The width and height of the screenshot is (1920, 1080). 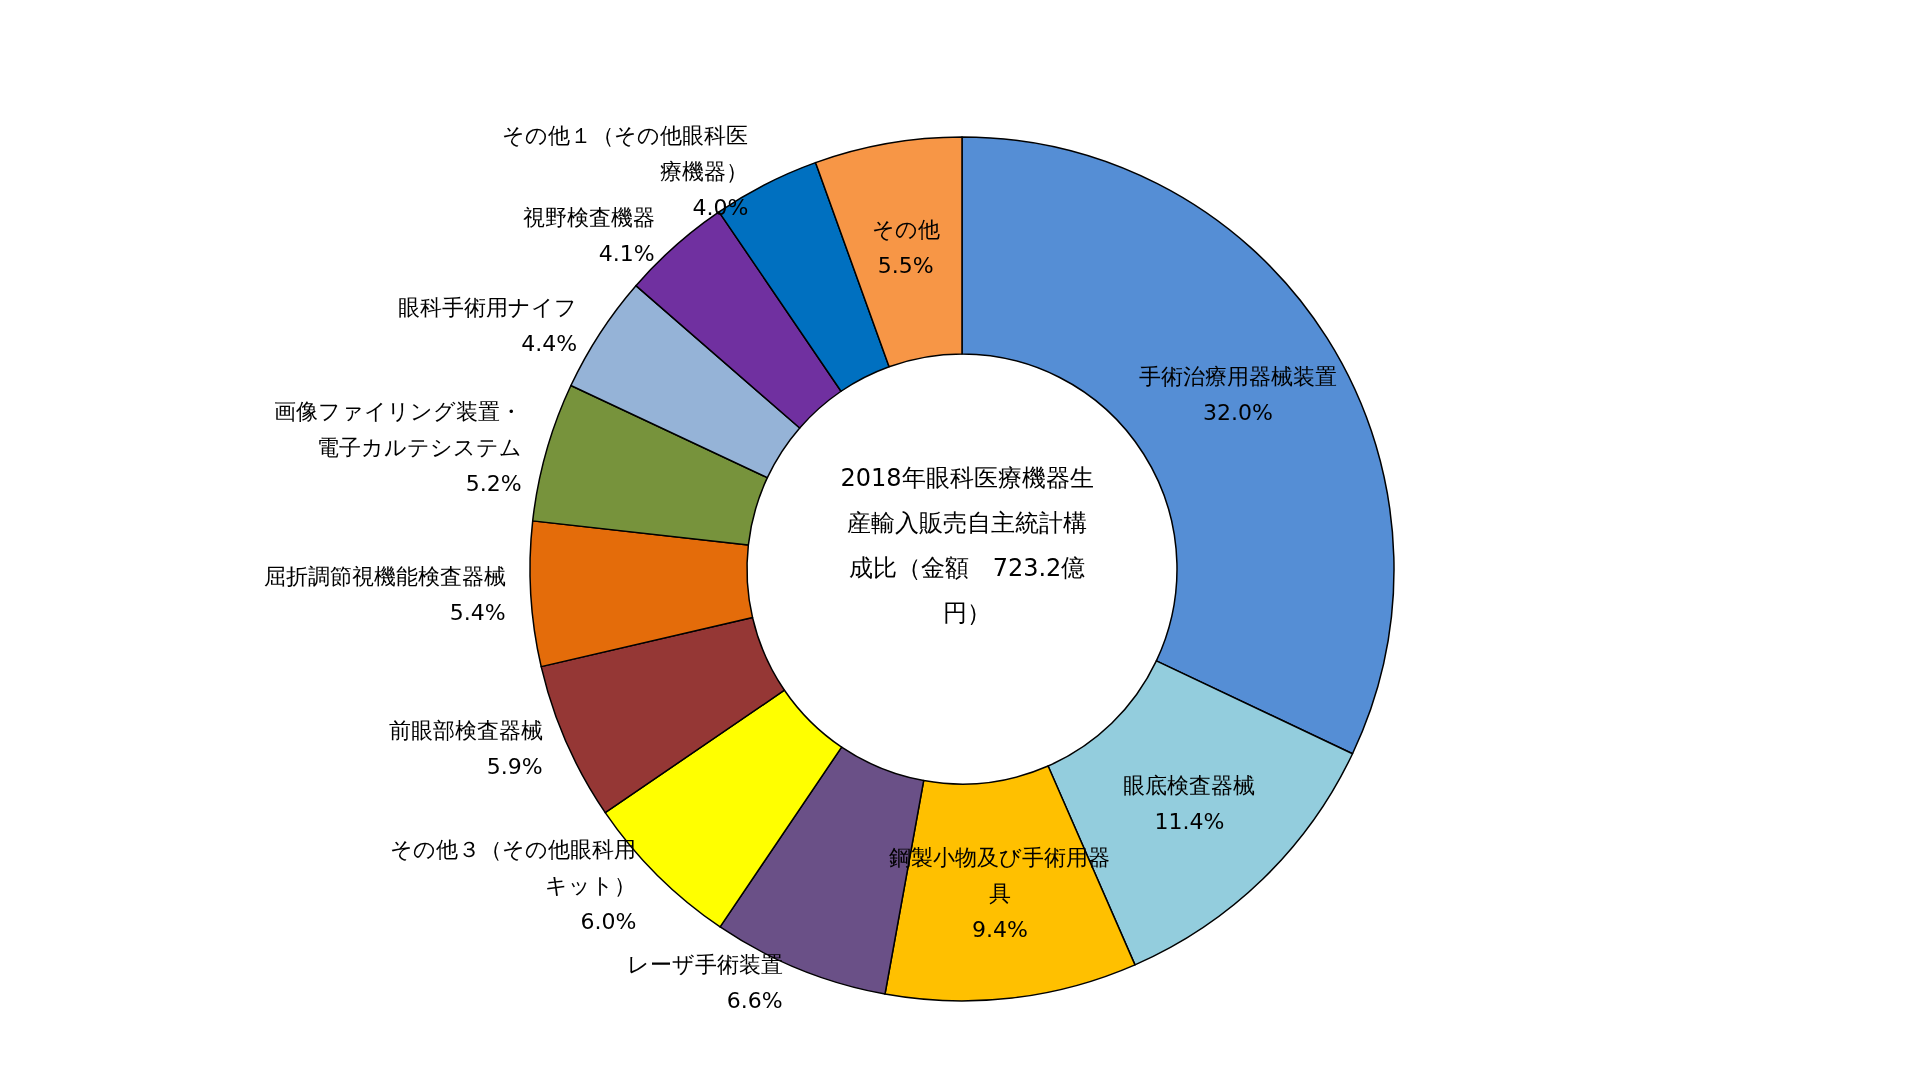 I want to click on data-label: 5.2%, so click(x=493, y=484).